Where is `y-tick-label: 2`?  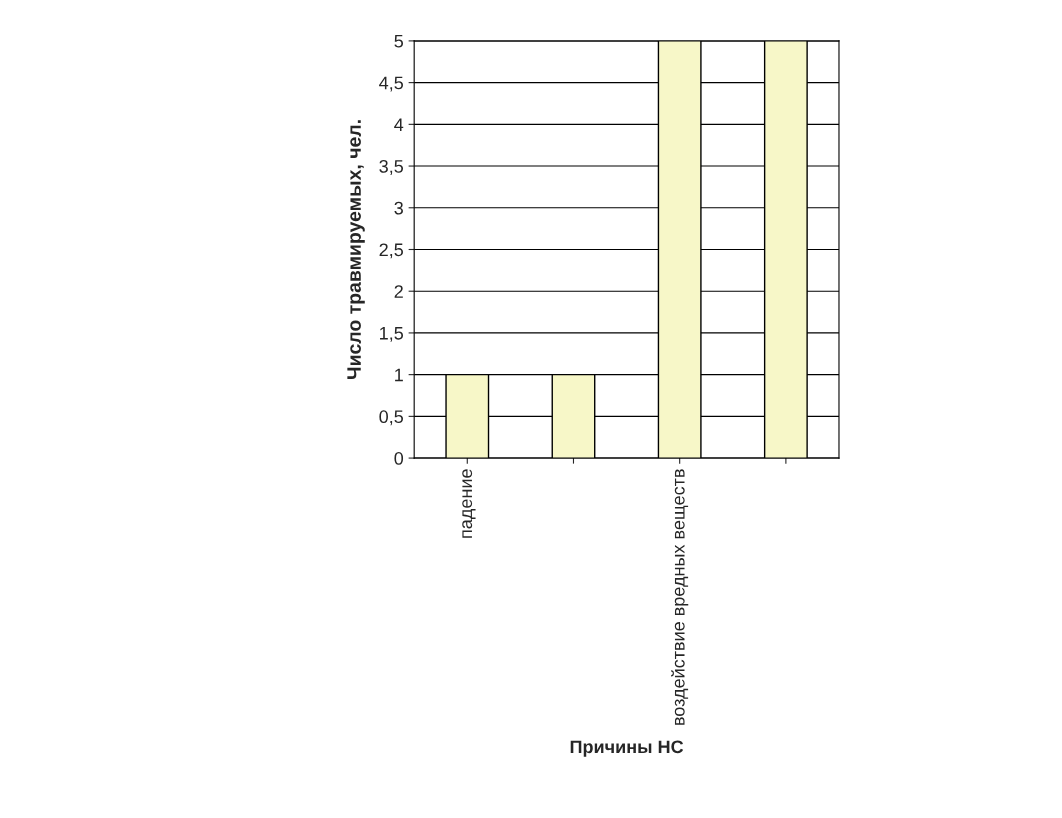
y-tick-label: 2 is located at coordinates (398, 291).